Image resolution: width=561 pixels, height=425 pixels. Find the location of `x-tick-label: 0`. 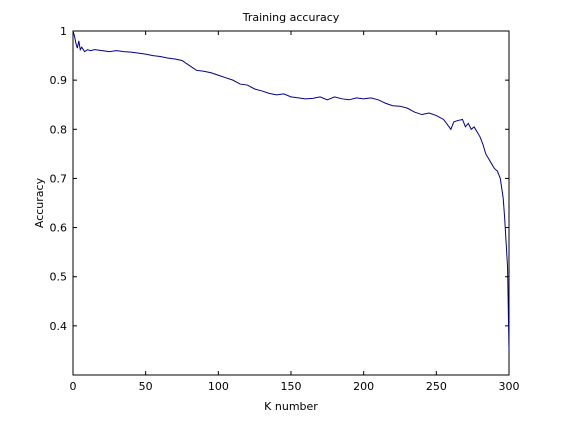

x-tick-label: 0 is located at coordinates (73, 386).